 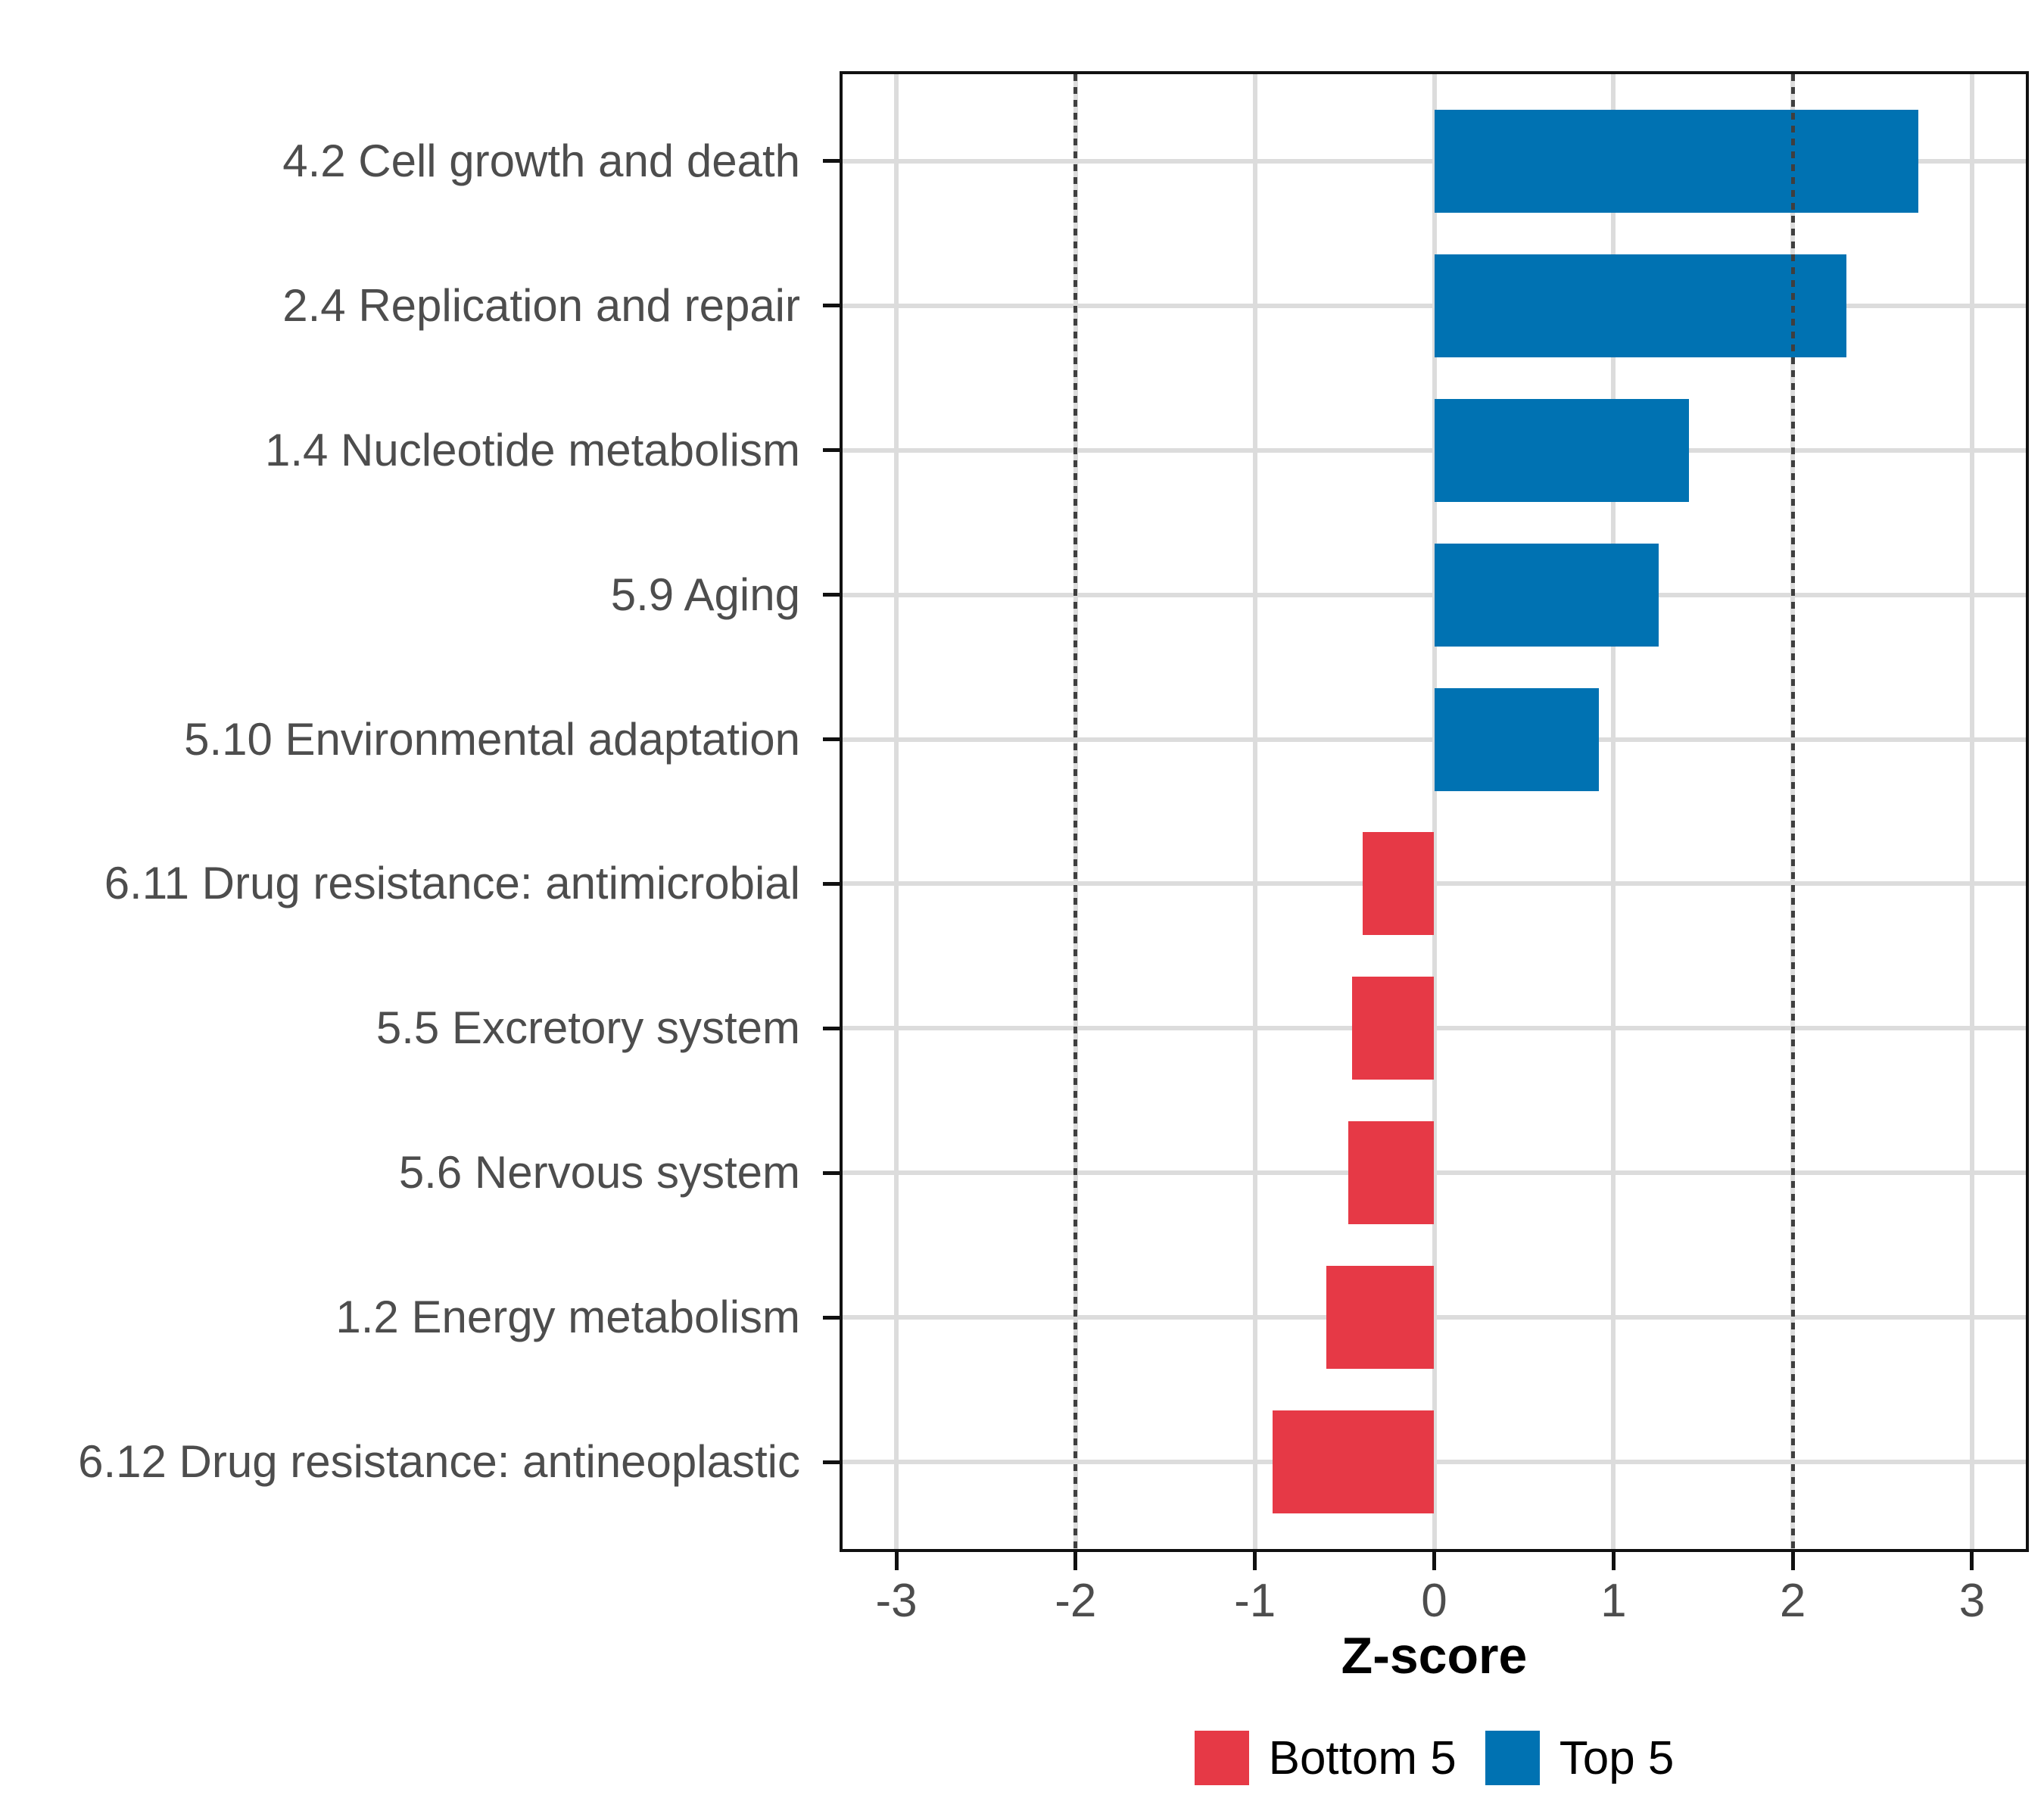 I want to click on x-axis-tick-label: -1, so click(x=1255, y=1601).